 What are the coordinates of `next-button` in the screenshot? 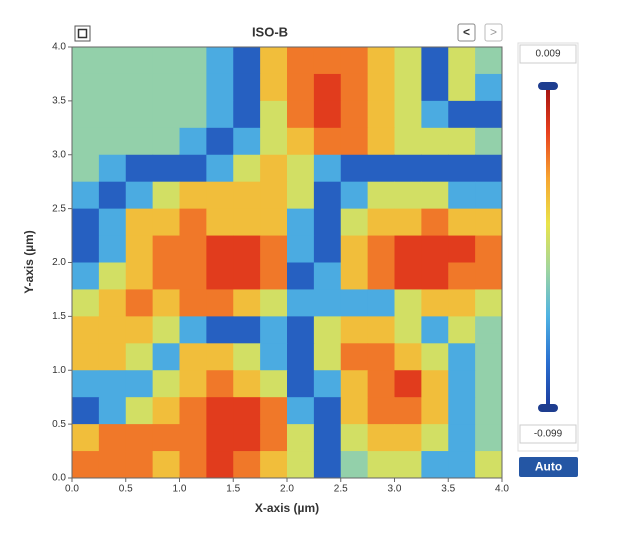 It's located at (493, 32).